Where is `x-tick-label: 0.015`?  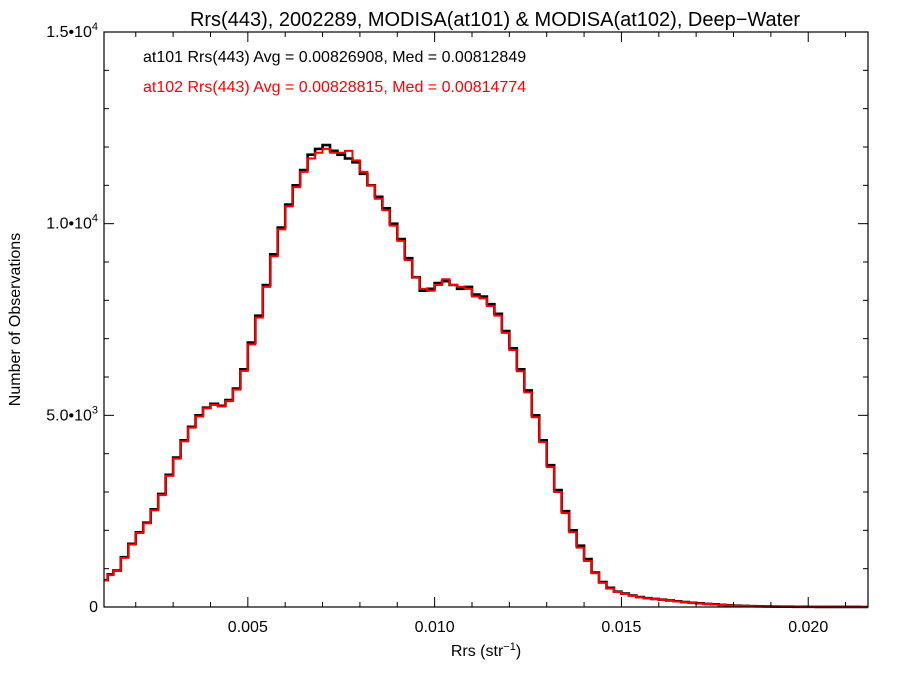 x-tick-label: 0.015 is located at coordinates (621, 627).